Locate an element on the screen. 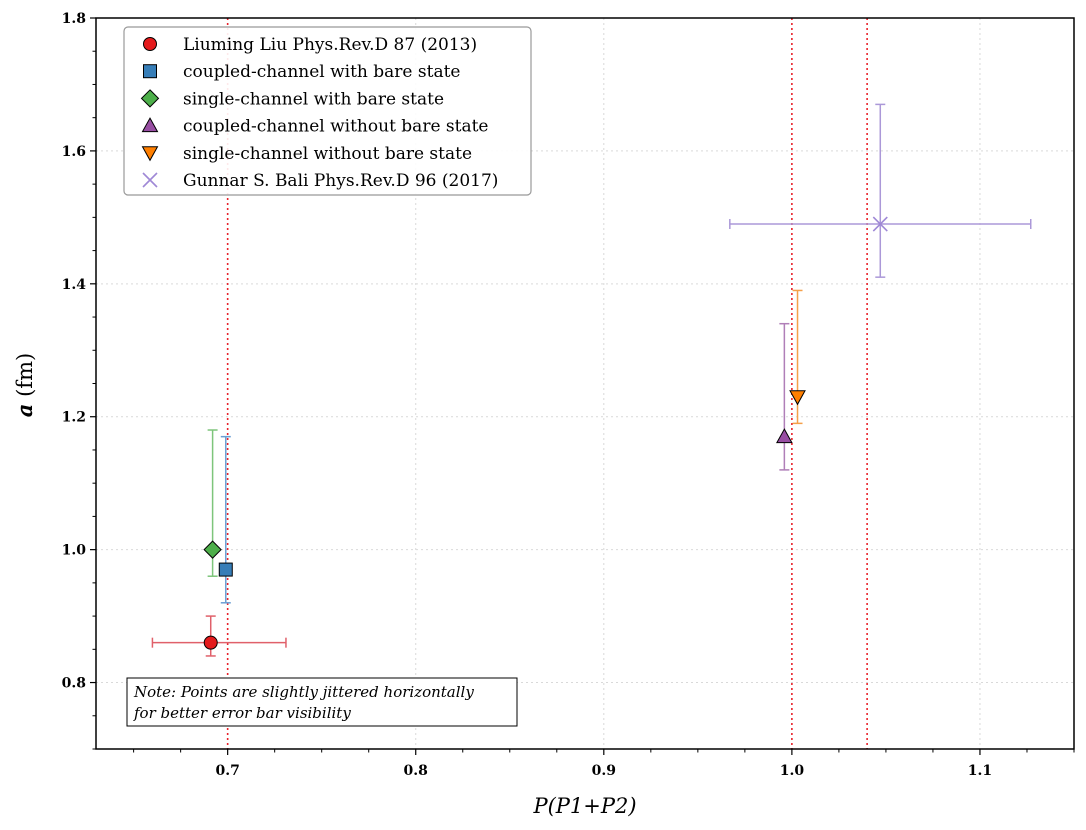 The height and width of the screenshot is (830, 1086). legend-entry-5: single-channel without bare state is located at coordinates (306, 154).